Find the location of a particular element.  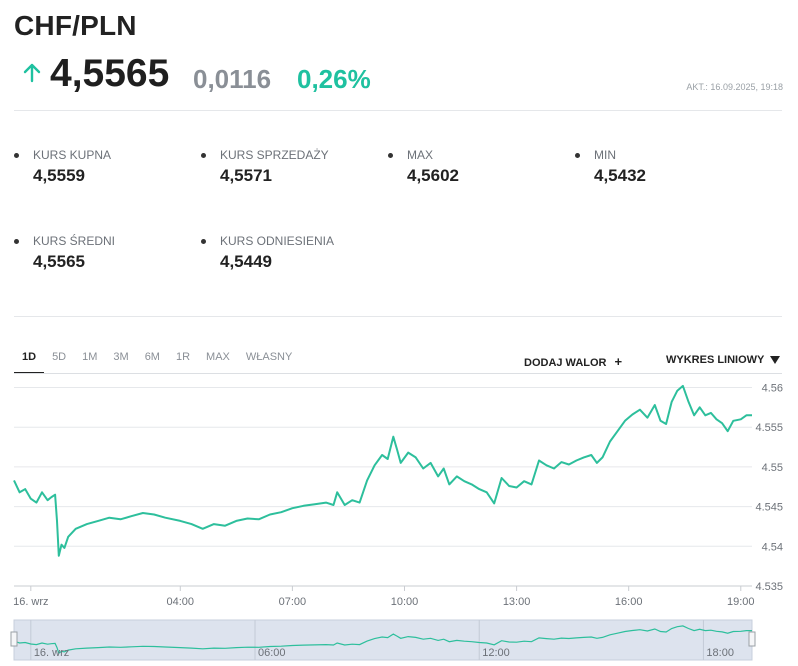

navigator-tick-label: 18:00 is located at coordinates (720, 653).